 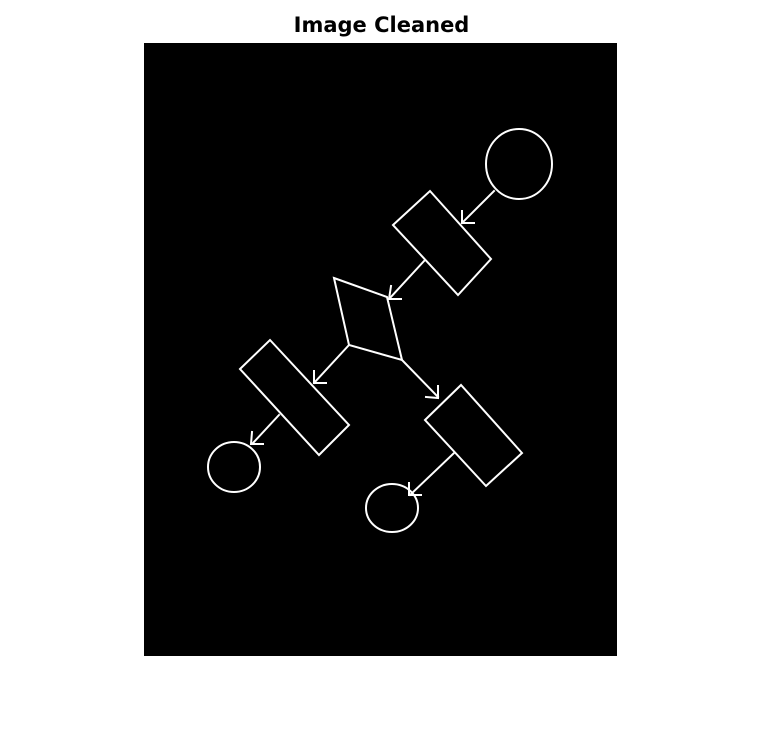 I want to click on arrowhead-left-rect-to-circle, so click(x=256, y=437).